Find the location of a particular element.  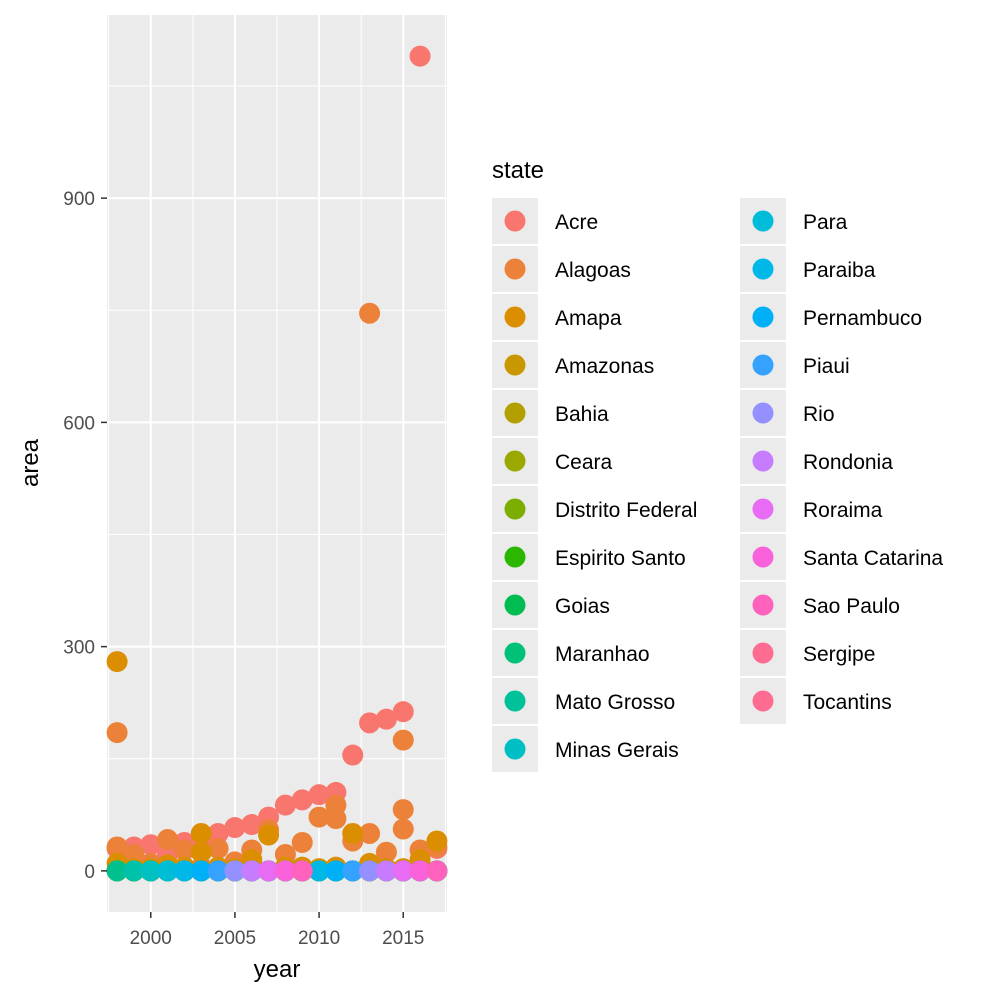

legend-title: state is located at coordinates (518, 170).